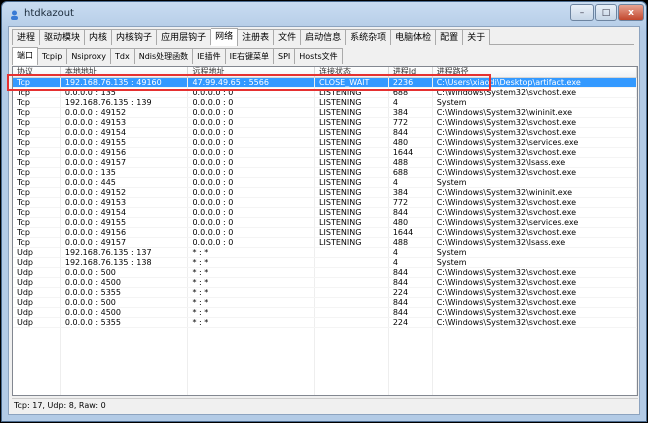 Image resolution: width=648 pixels, height=423 pixels. I want to click on column-header-local-address: 本地地址, so click(125, 72).